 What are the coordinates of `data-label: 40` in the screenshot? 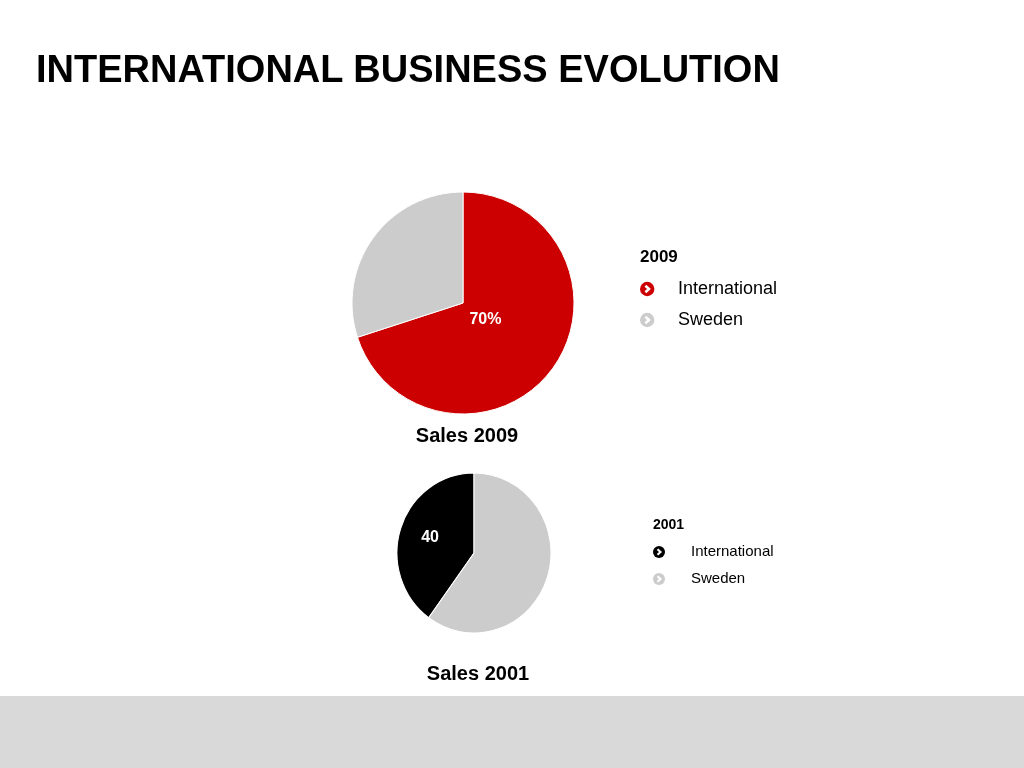 It's located at (430, 537).